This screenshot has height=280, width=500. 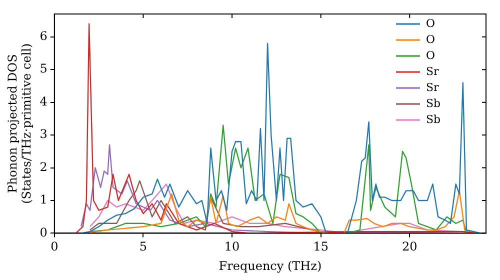 I want to click on x-axis-title: Frequency (THz), so click(x=270, y=265).